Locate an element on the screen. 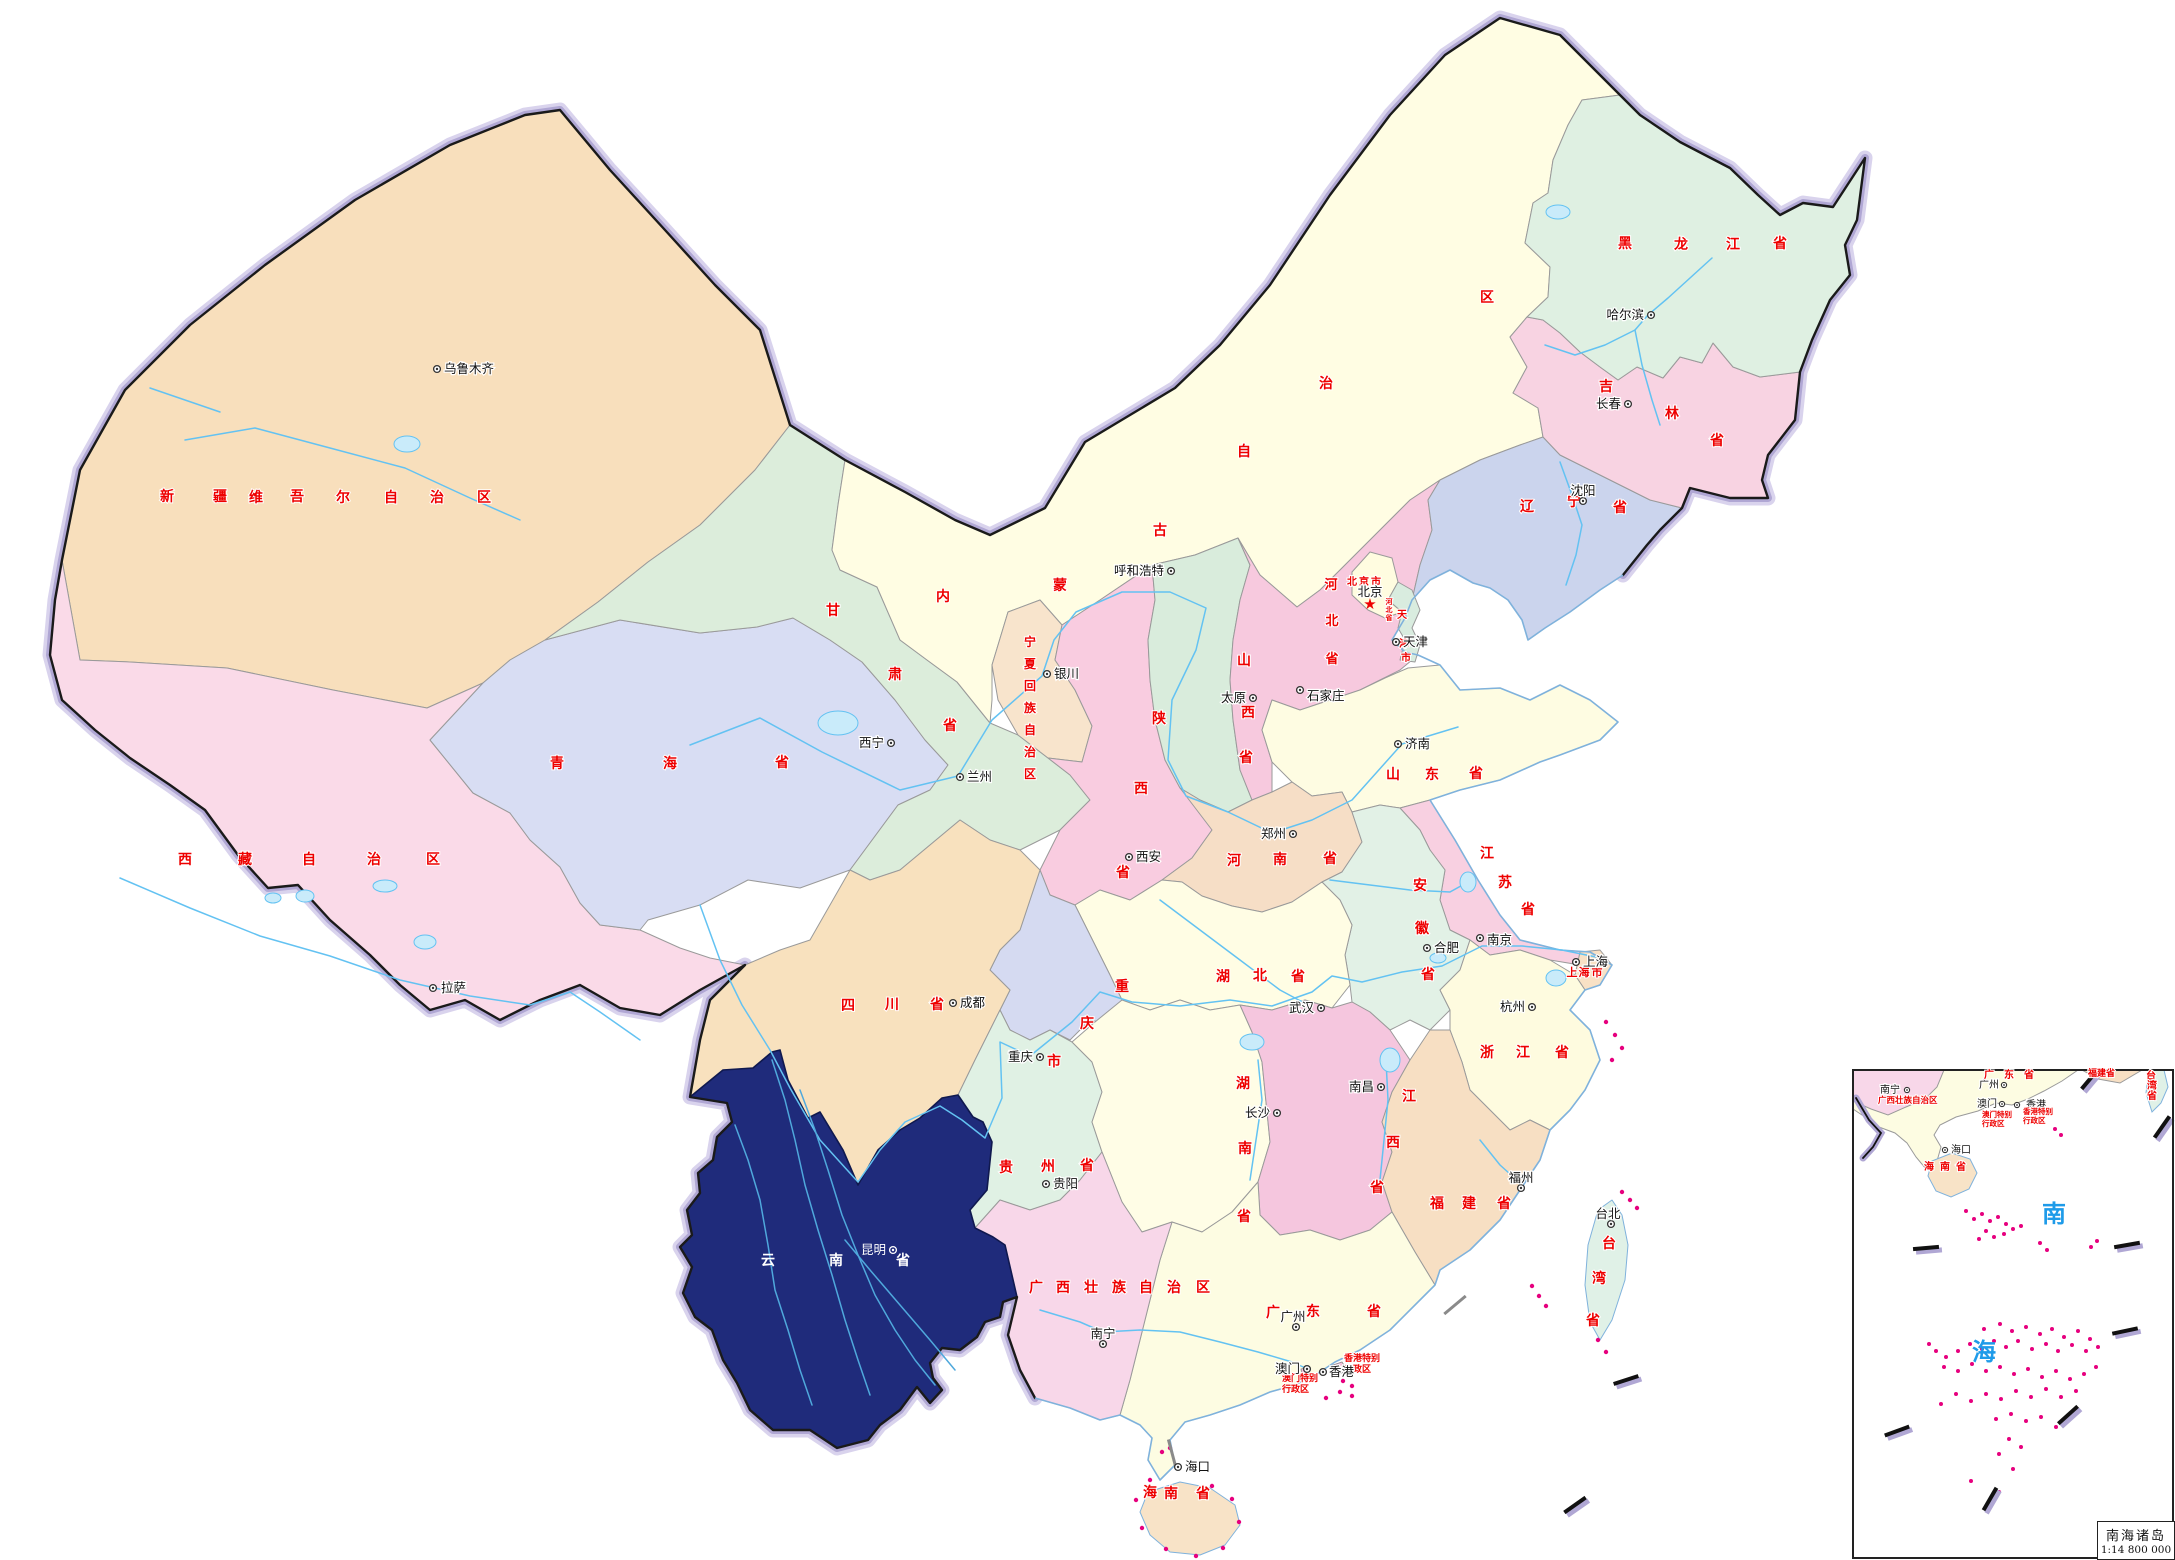  city-marker is located at coordinates (893, 1250).